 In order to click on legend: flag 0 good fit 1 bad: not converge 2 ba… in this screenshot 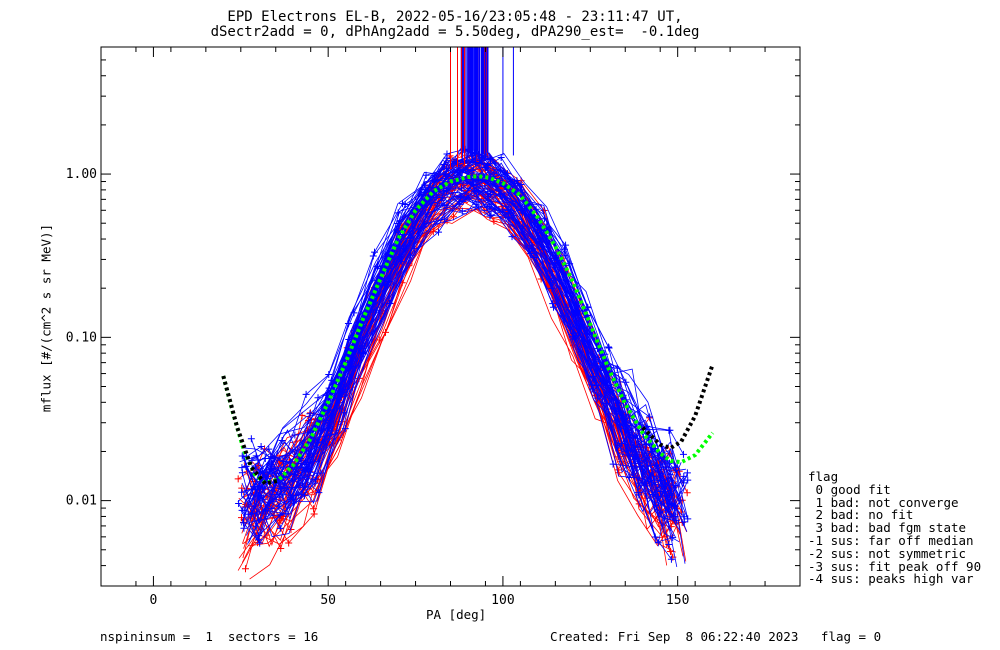, I will do `click(895, 528)`.